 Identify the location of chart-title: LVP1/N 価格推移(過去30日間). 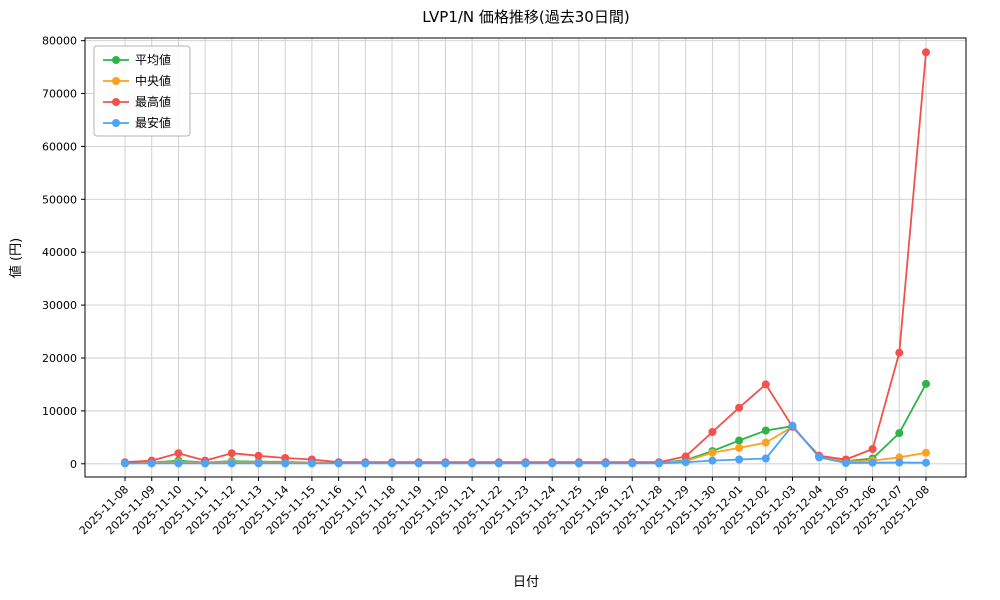
(525, 17).